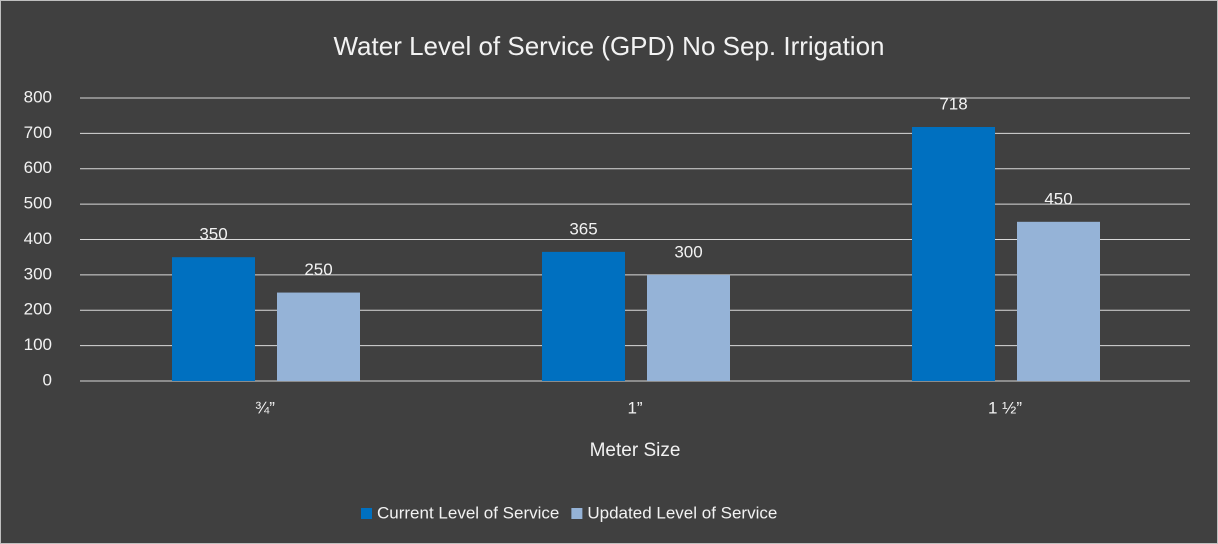  I want to click on y-tick-label: 700, so click(38, 132).